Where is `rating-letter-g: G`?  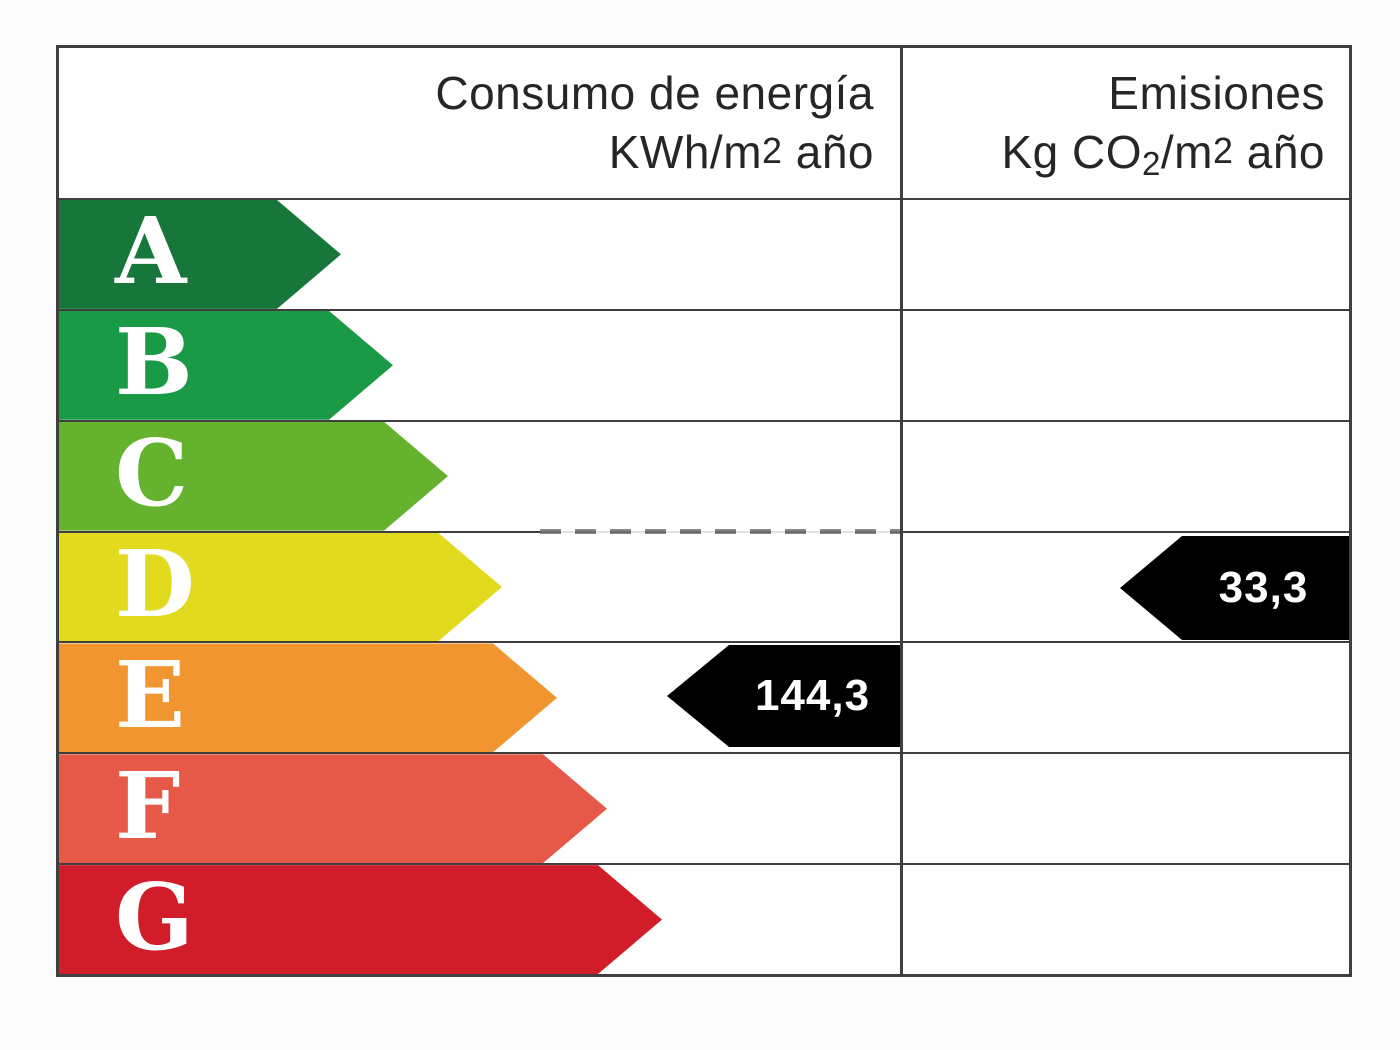 rating-letter-g: G is located at coordinates (154, 916).